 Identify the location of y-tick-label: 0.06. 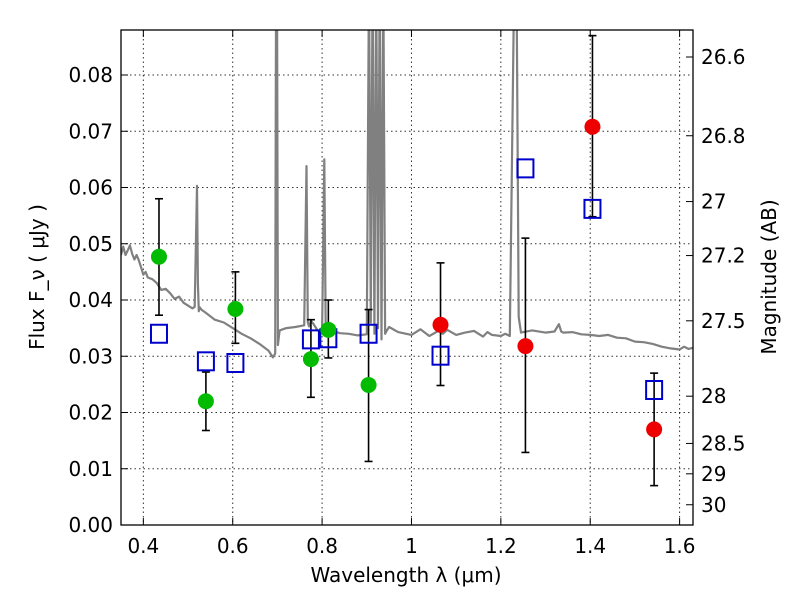
(90, 188).